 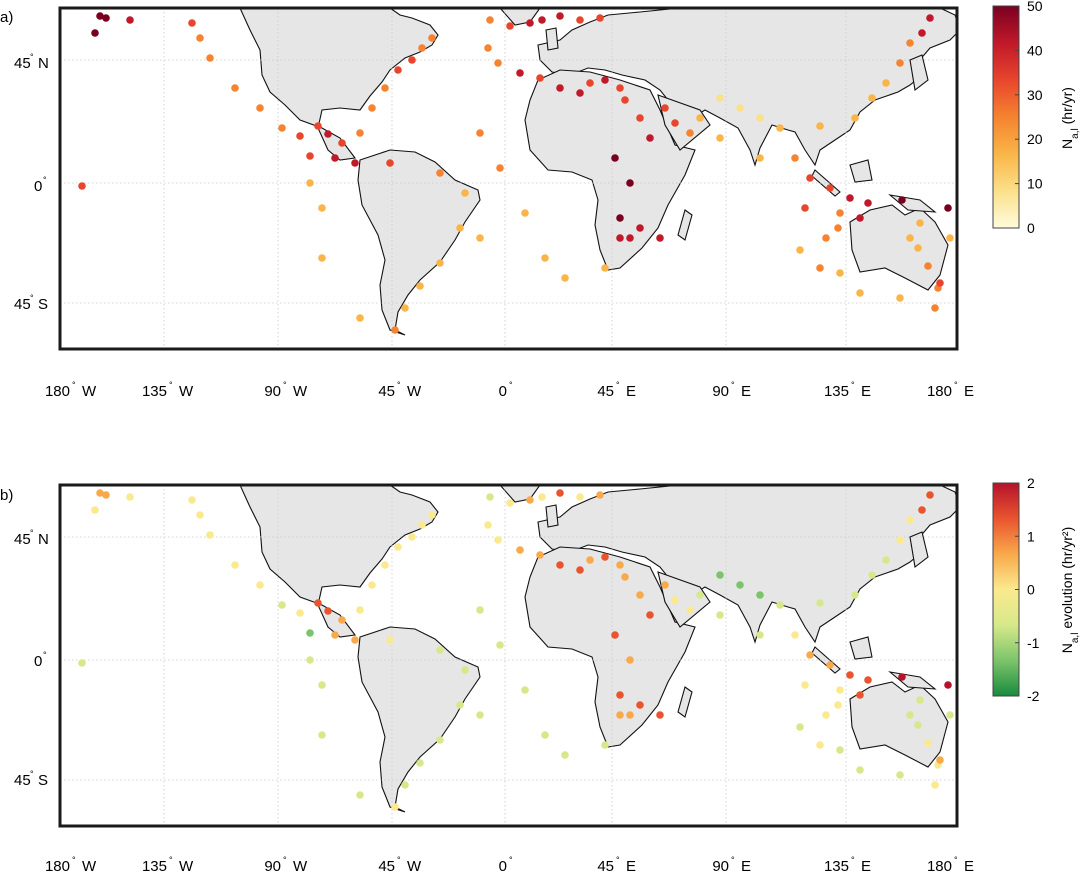 I want to click on lon-label: 45 ° W, so click(x=400, y=865).